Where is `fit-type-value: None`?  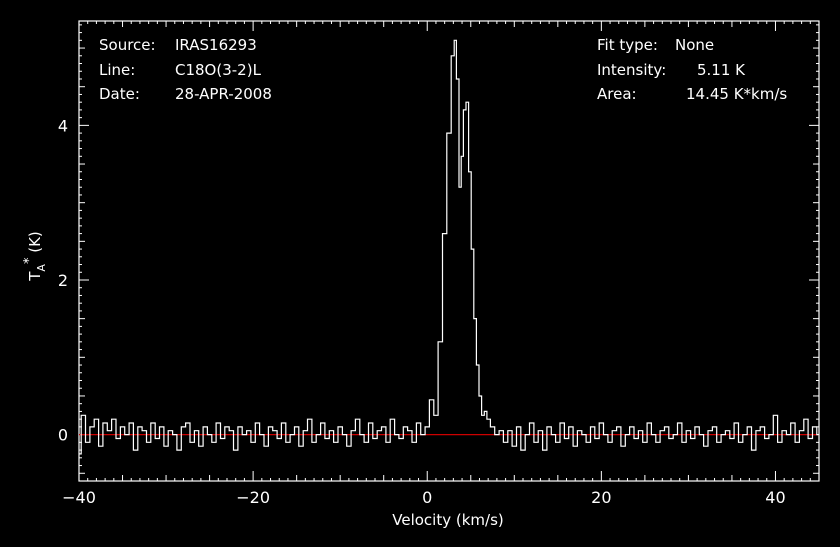
fit-type-value: None is located at coordinates (694, 45).